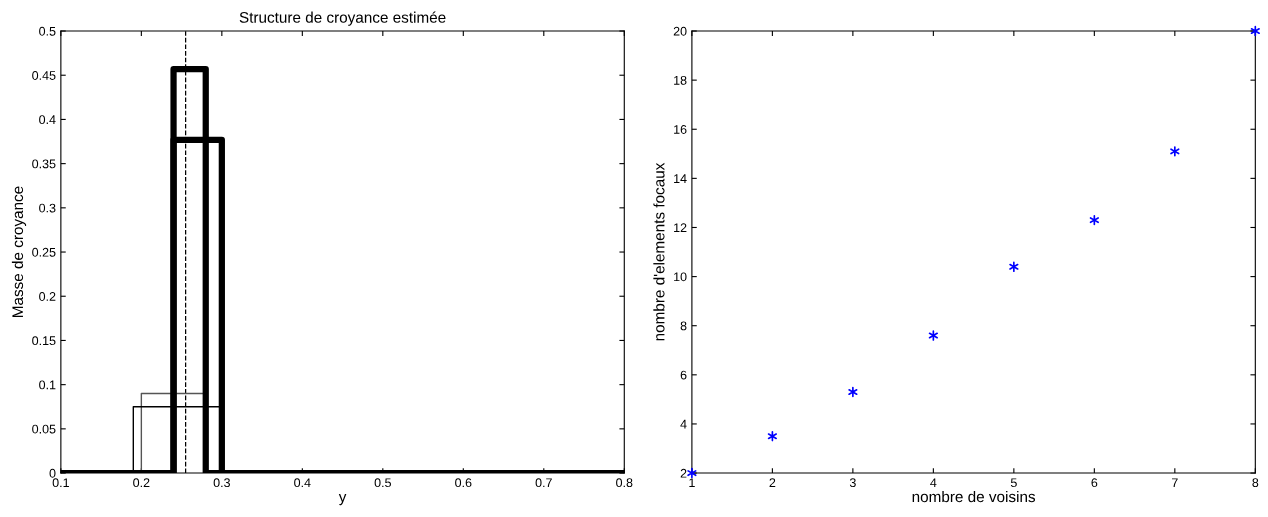  What do you see at coordinates (60, 483) in the screenshot?
I see `x-tick-label: 0.1` at bounding box center [60, 483].